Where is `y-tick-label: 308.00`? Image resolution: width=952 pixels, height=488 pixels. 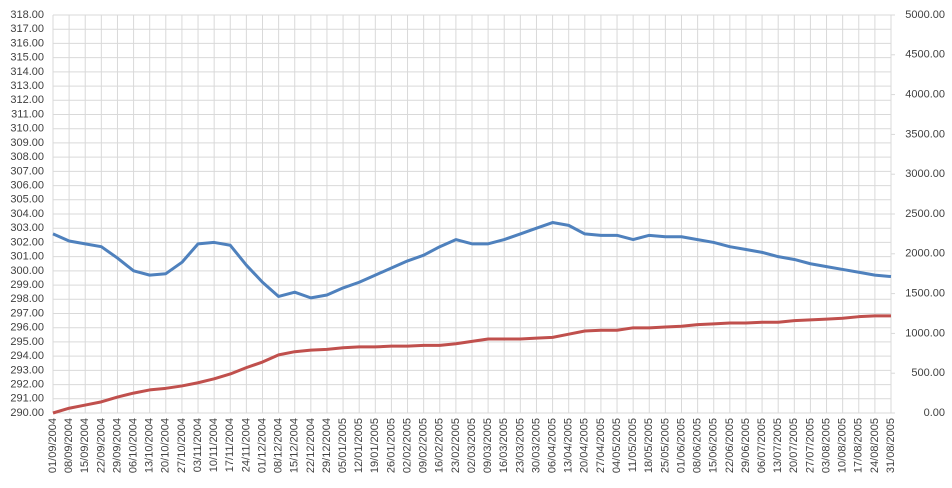
y-tick-label: 308.00 is located at coordinates (27, 157).